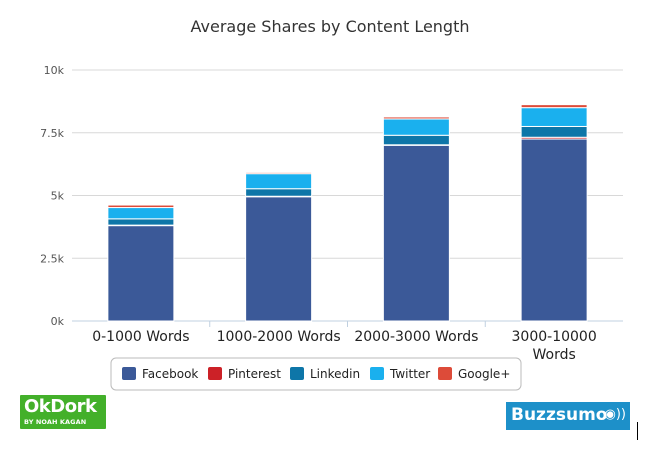 Image resolution: width=669 pixels, height=450 pixels. I want to click on okdork-logo-text: OkDork, so click(60, 406).